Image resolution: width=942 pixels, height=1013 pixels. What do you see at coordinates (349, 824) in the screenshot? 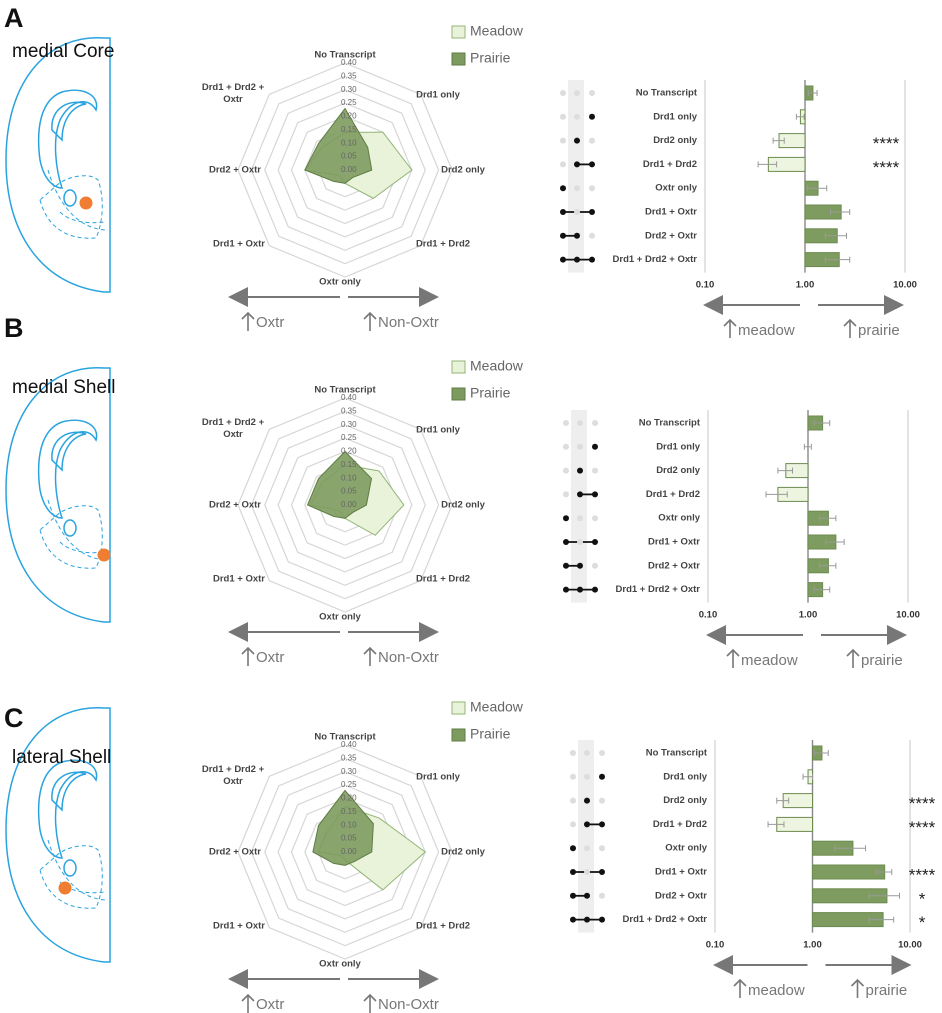
I see `r-tick-label: 0.10` at bounding box center [349, 824].